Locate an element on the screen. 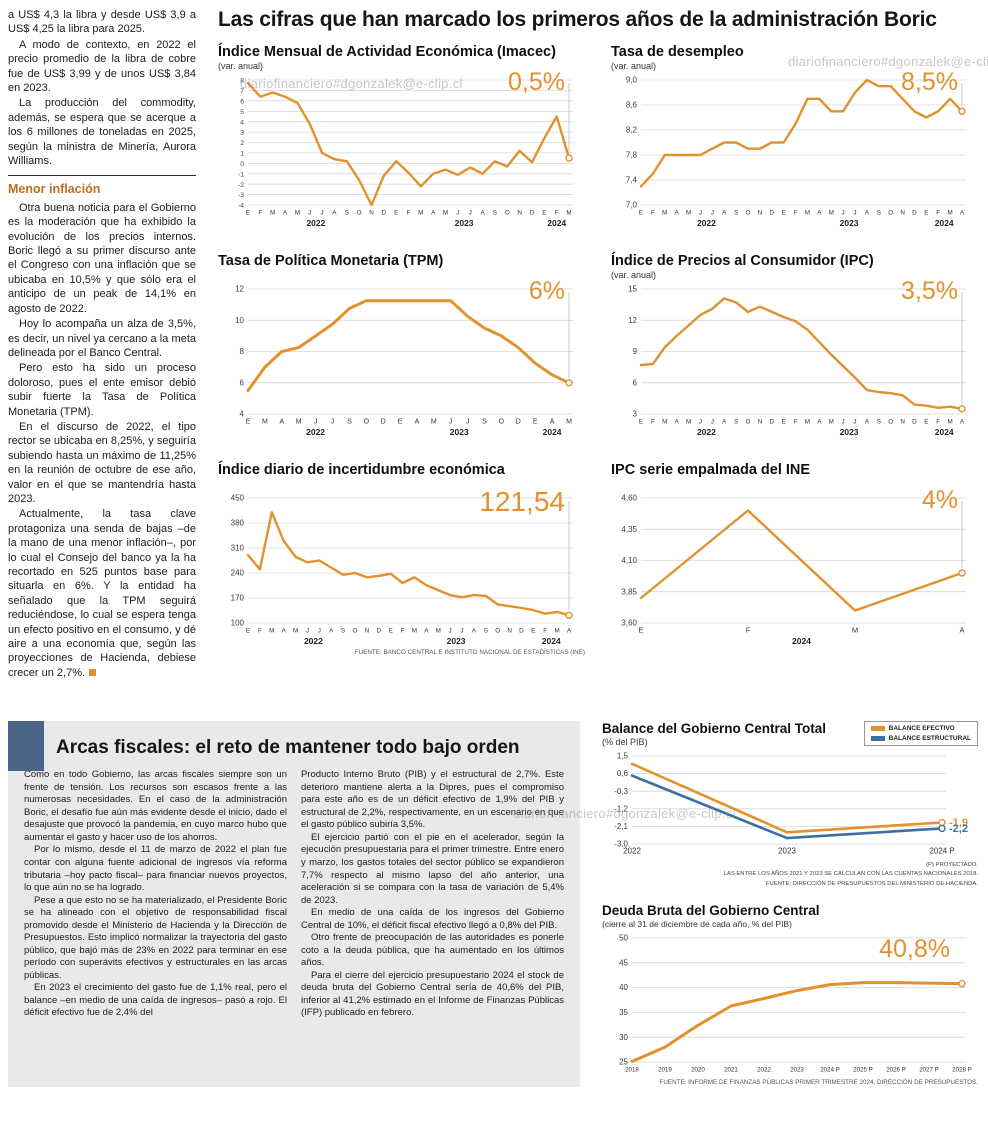 The height and width of the screenshot is (1133, 988). svg-text: 2028 P is located at coordinates (962, 1069).